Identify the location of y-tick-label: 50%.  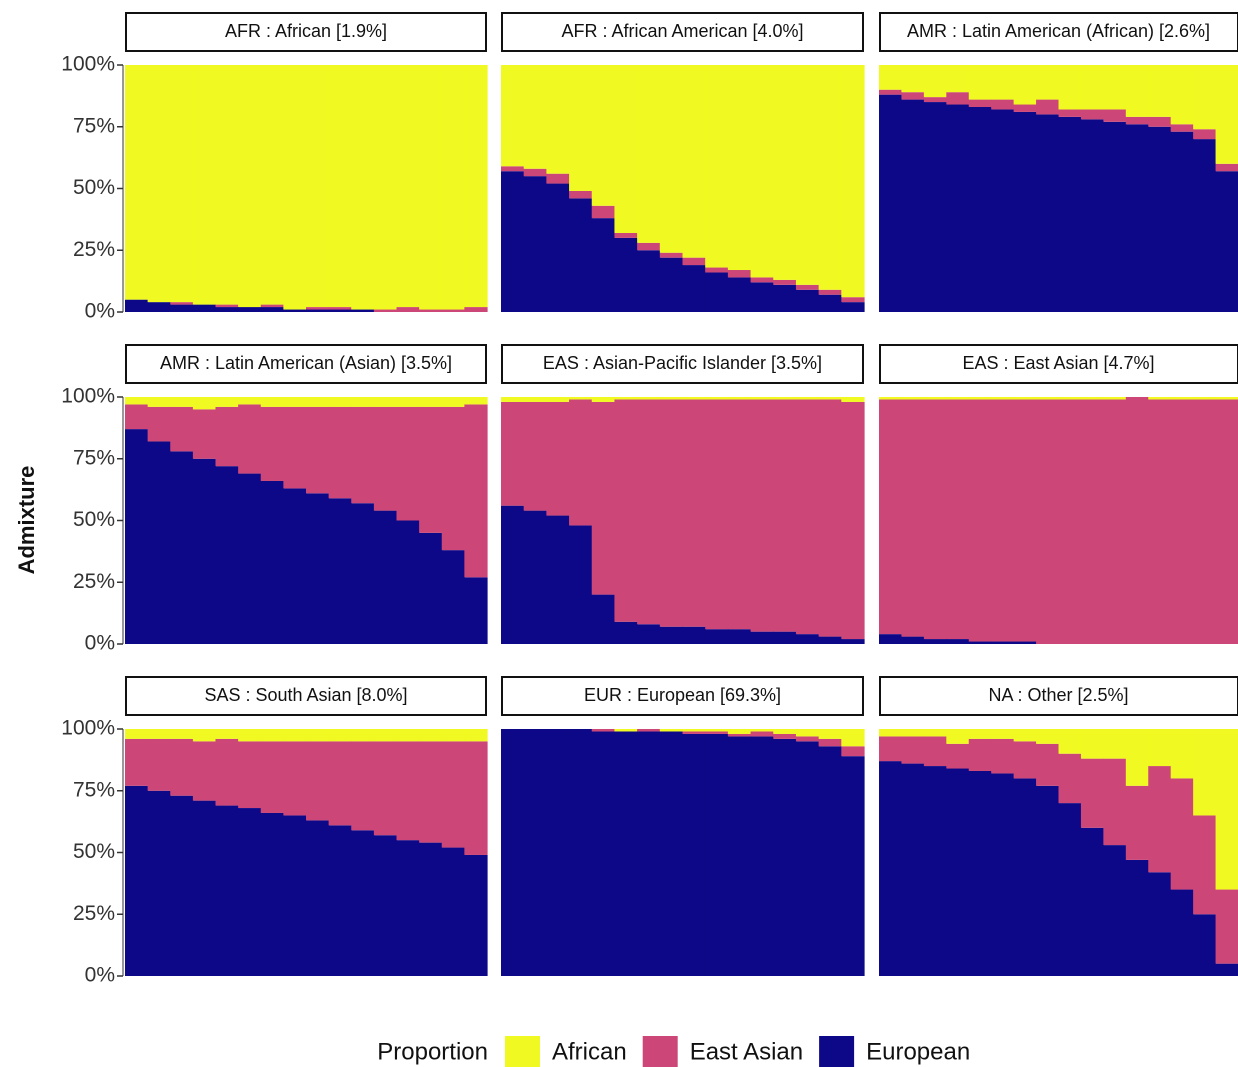
(94, 519).